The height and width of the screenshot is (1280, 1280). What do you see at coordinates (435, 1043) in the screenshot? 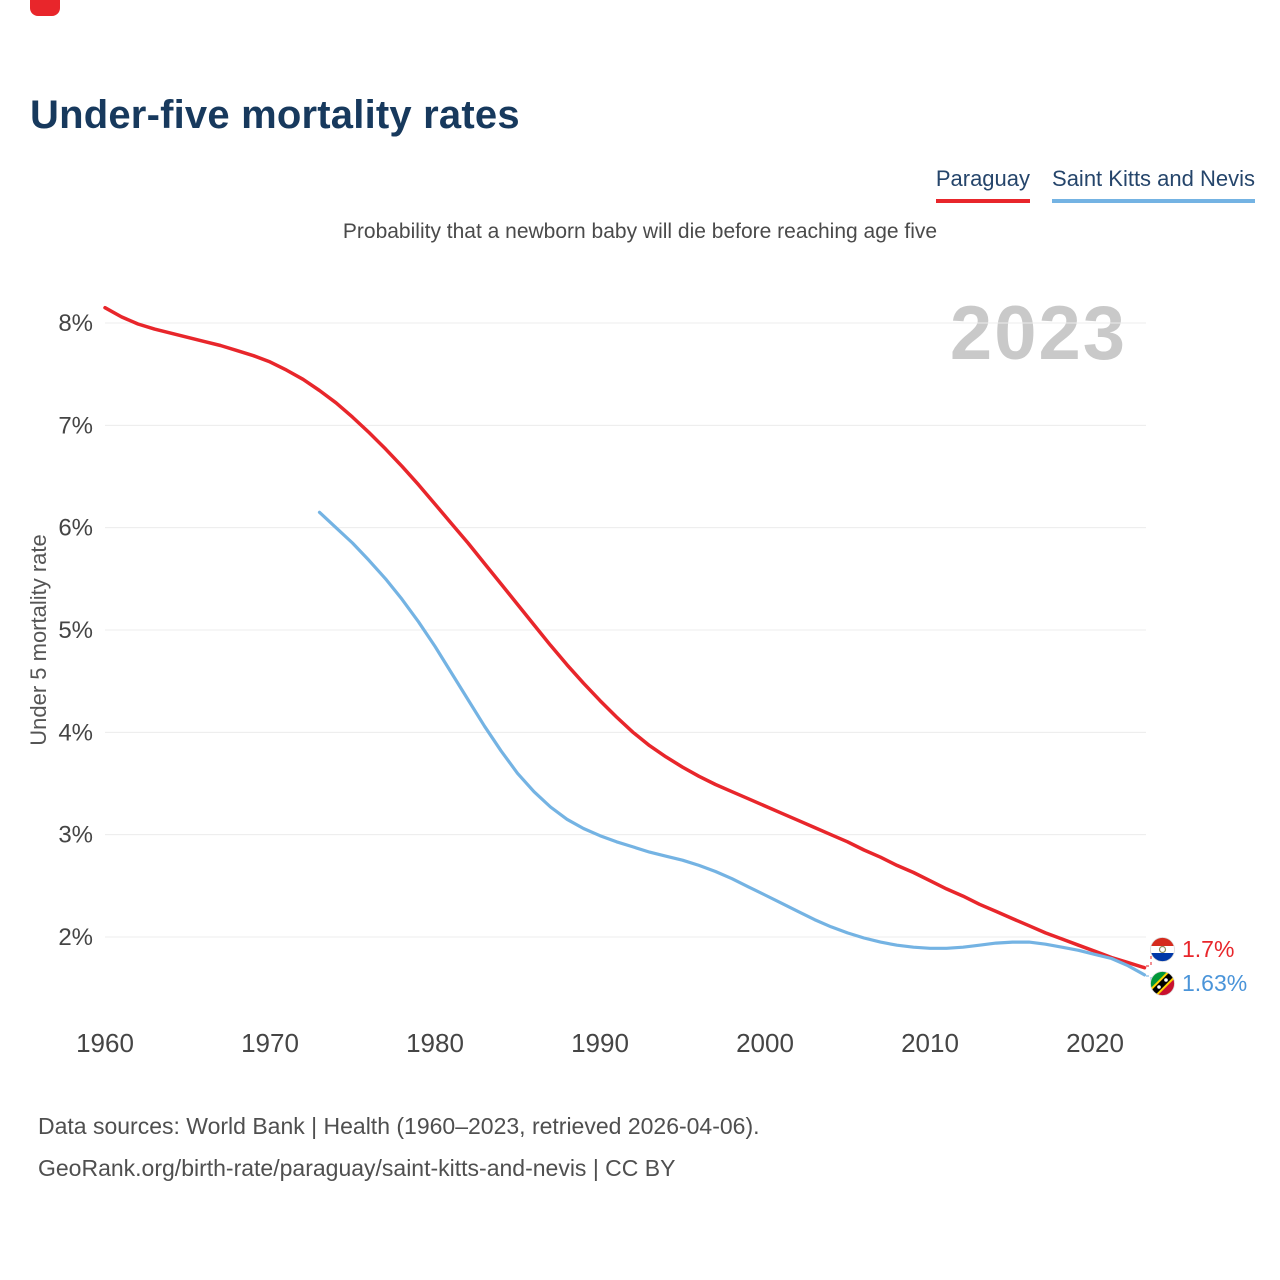
I see `x-tick-label: 1980` at bounding box center [435, 1043].